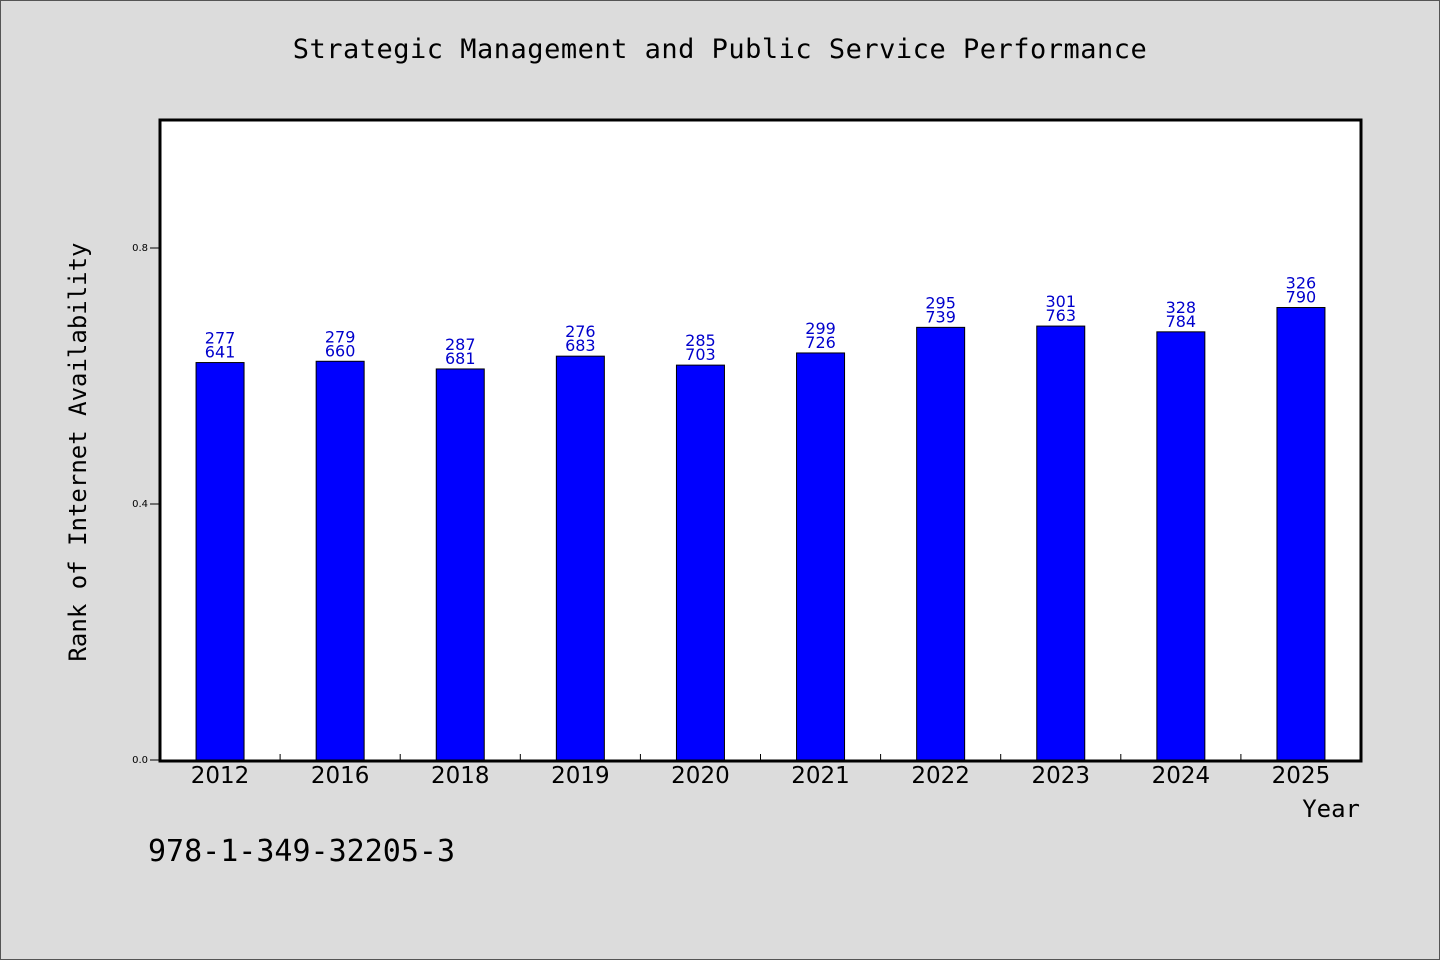  Describe the element at coordinates (820, 342) in the screenshot. I see `data-label-bottom-2021: 726` at that location.